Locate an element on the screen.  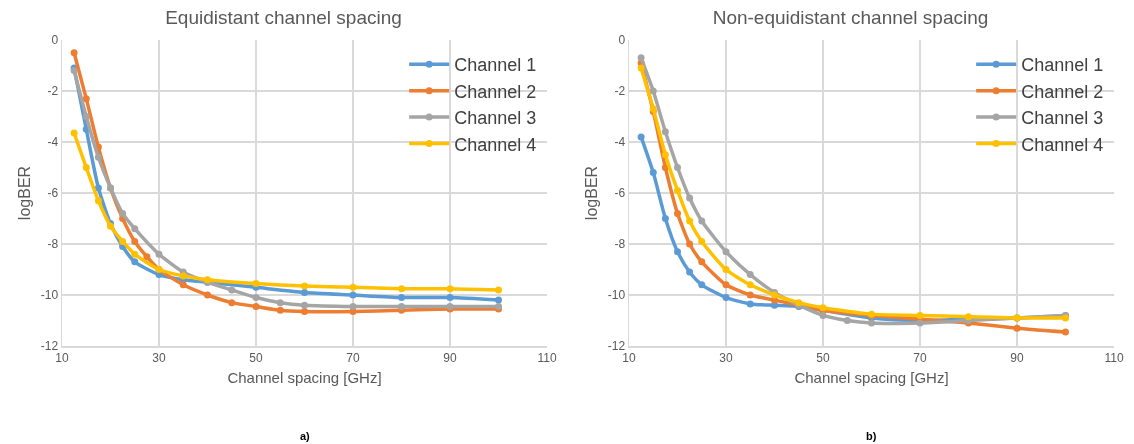
chart-title: Non-equidistant channel spacing is located at coordinates (850, 18).